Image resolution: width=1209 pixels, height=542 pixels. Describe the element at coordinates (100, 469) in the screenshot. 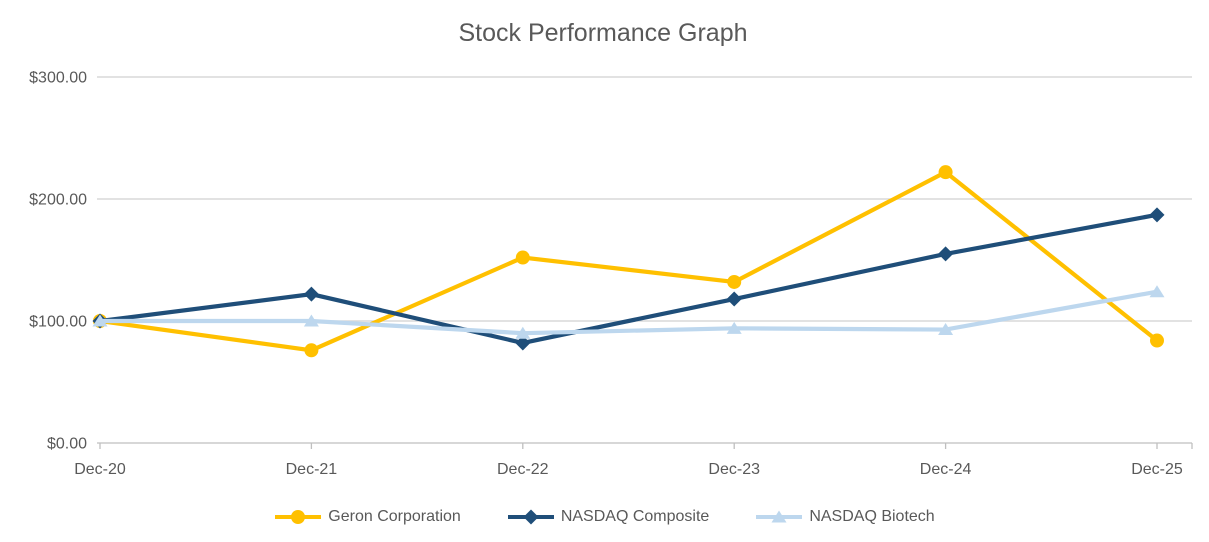

I see `x-axis-label: Dec-20` at that location.